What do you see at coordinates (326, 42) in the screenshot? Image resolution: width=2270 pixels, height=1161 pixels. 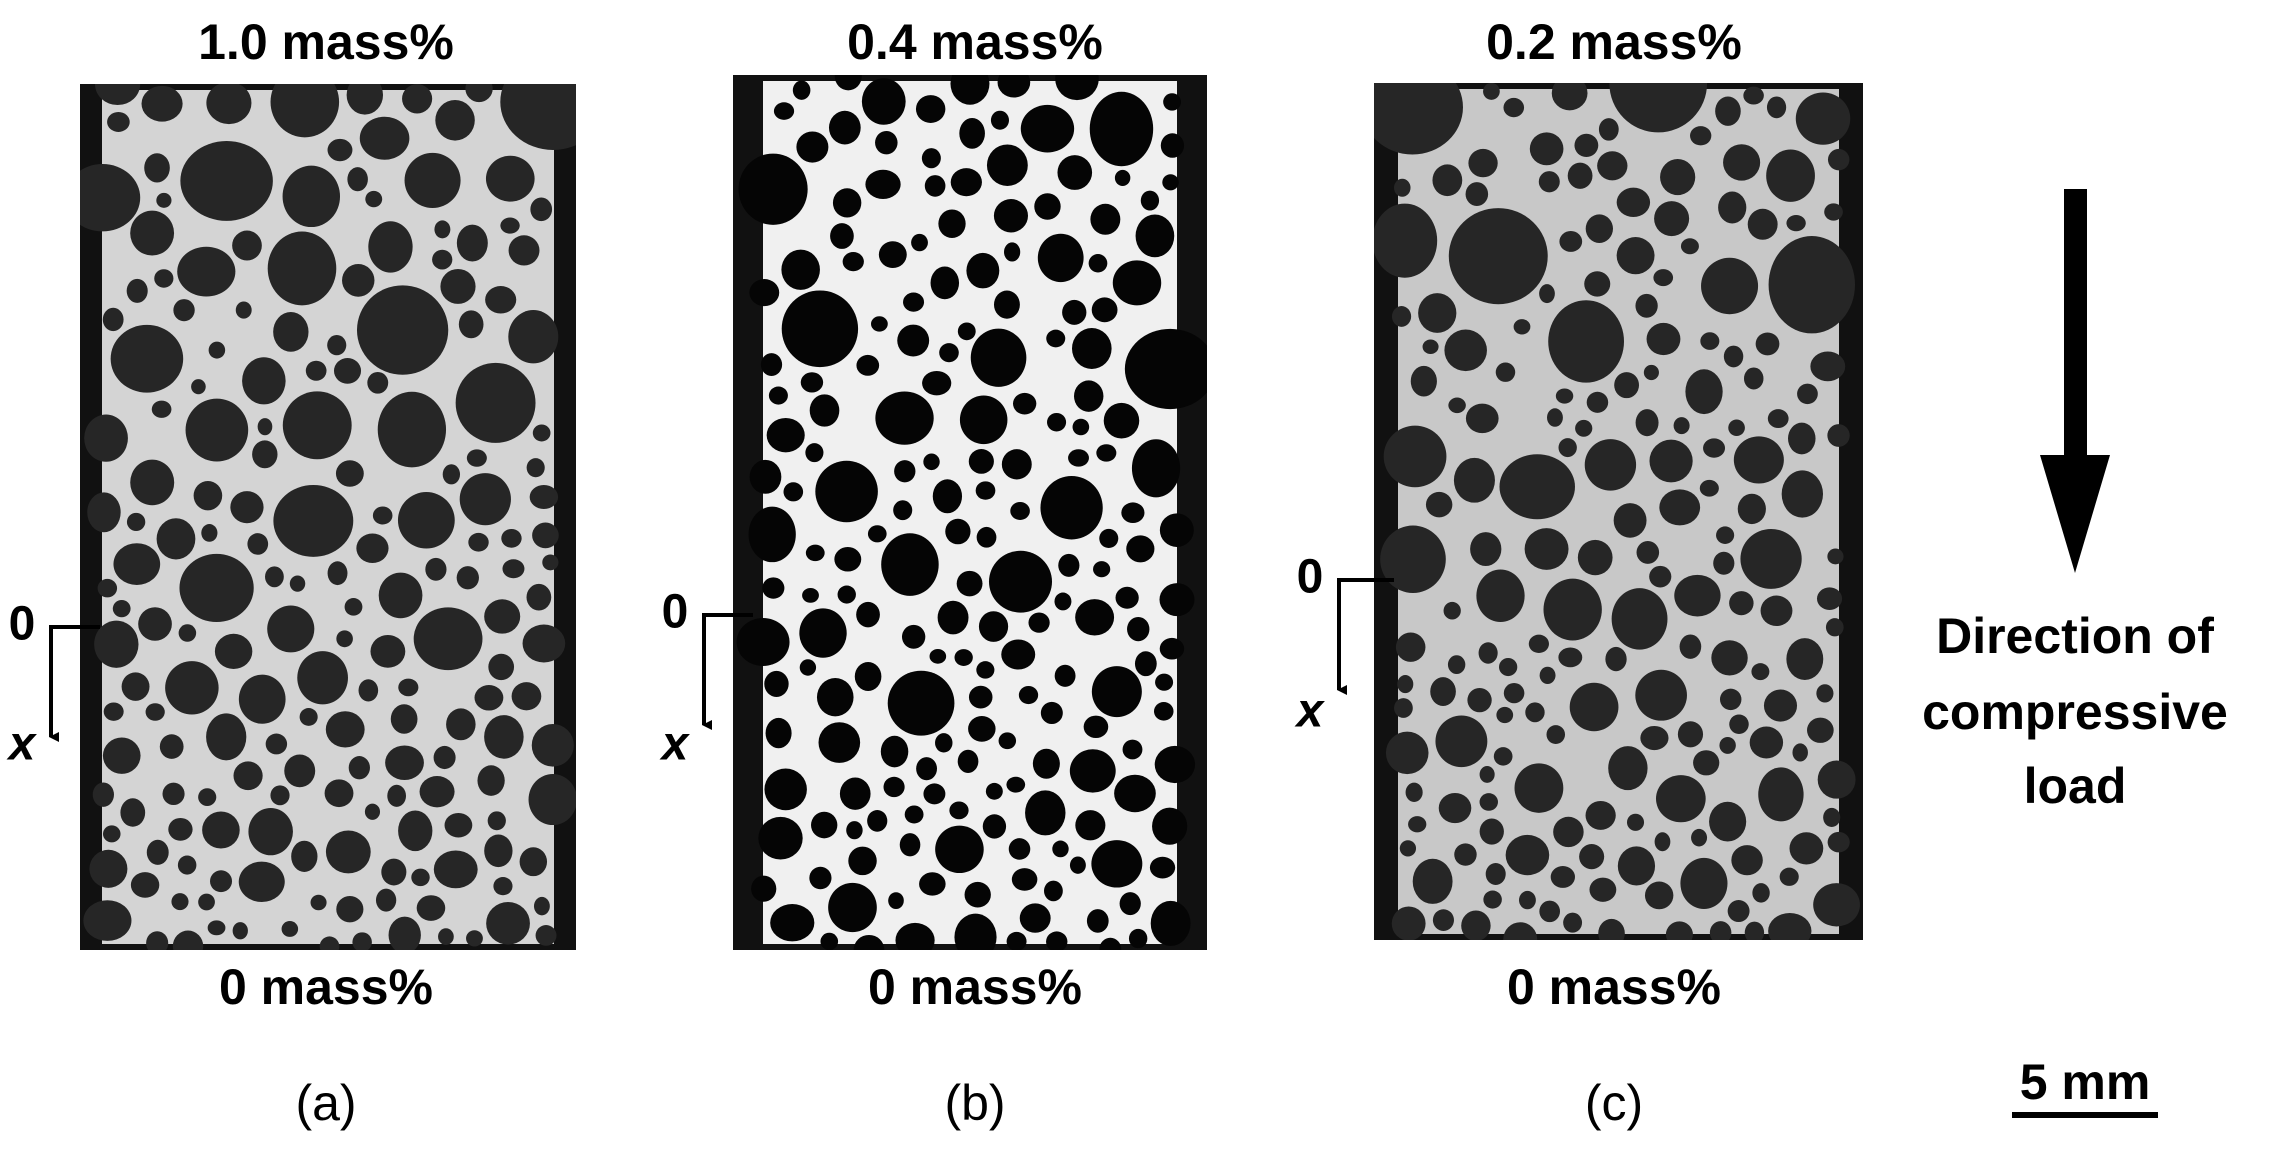 I see `top-label: 1.0 mass%` at bounding box center [326, 42].